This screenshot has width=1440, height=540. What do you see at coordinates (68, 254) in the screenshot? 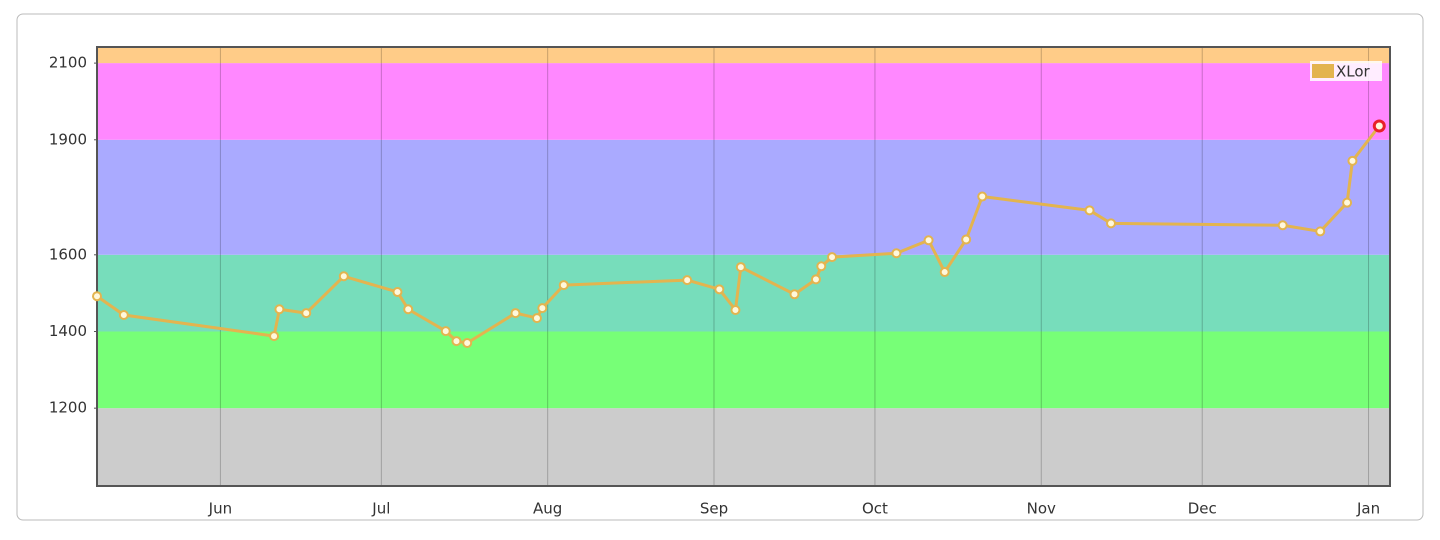
I see `y-tick-label: 1600` at bounding box center [68, 254].